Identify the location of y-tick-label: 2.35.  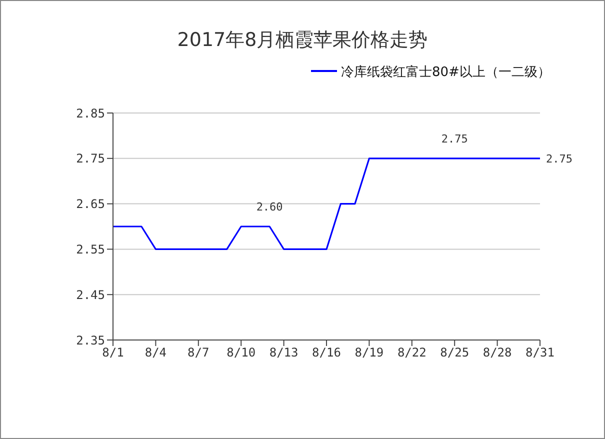
(90, 340).